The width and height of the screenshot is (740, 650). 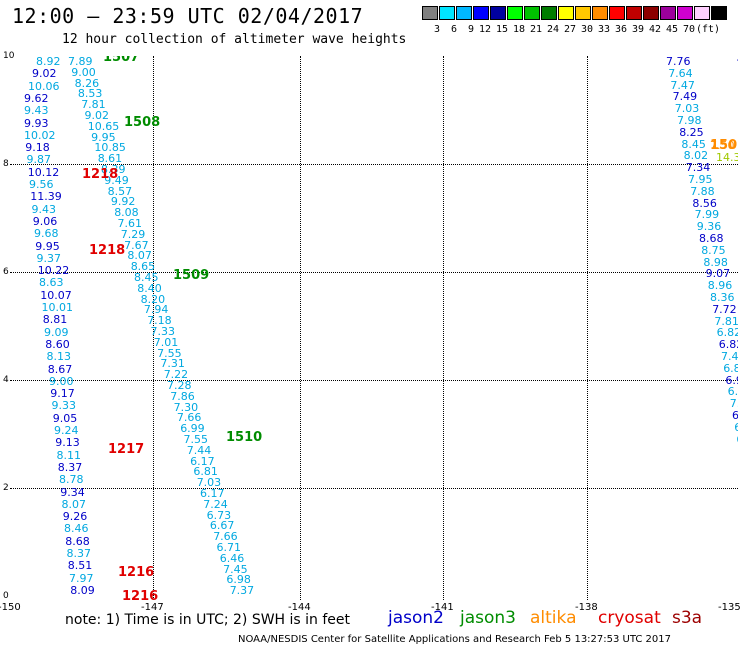 I want to click on swh-value: 9.92, so click(x=123, y=202).